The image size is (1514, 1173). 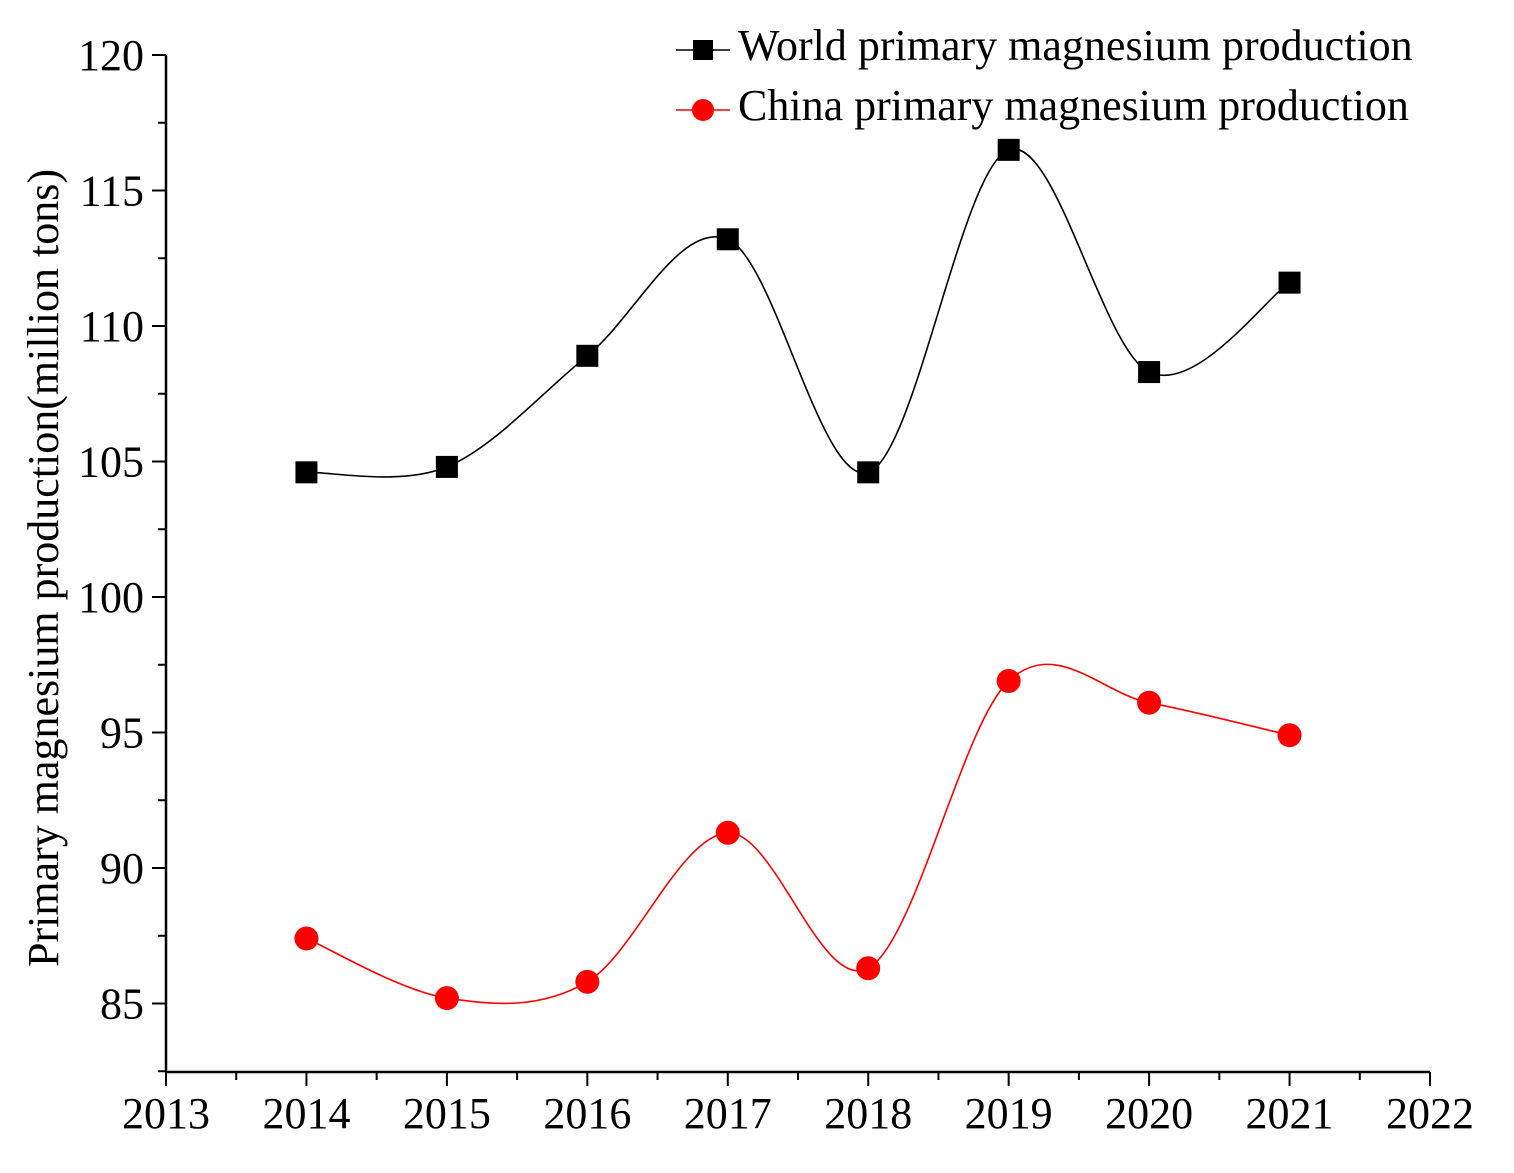 What do you see at coordinates (112, 191) in the screenshot?
I see `y-tick-label: 115` at bounding box center [112, 191].